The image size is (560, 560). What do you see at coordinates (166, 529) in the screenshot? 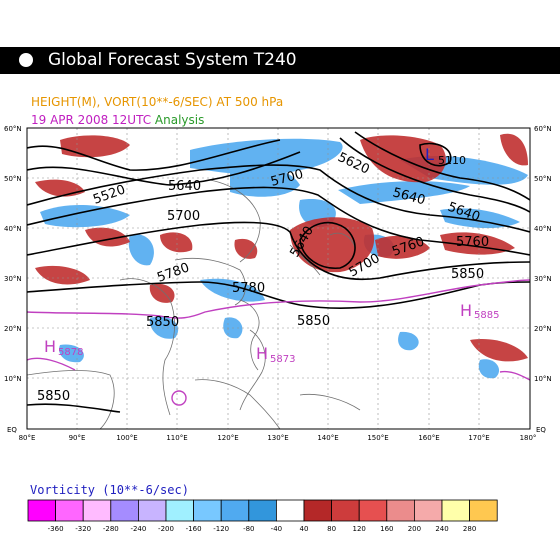
I see `legend-tick-label: -200` at bounding box center [166, 529].